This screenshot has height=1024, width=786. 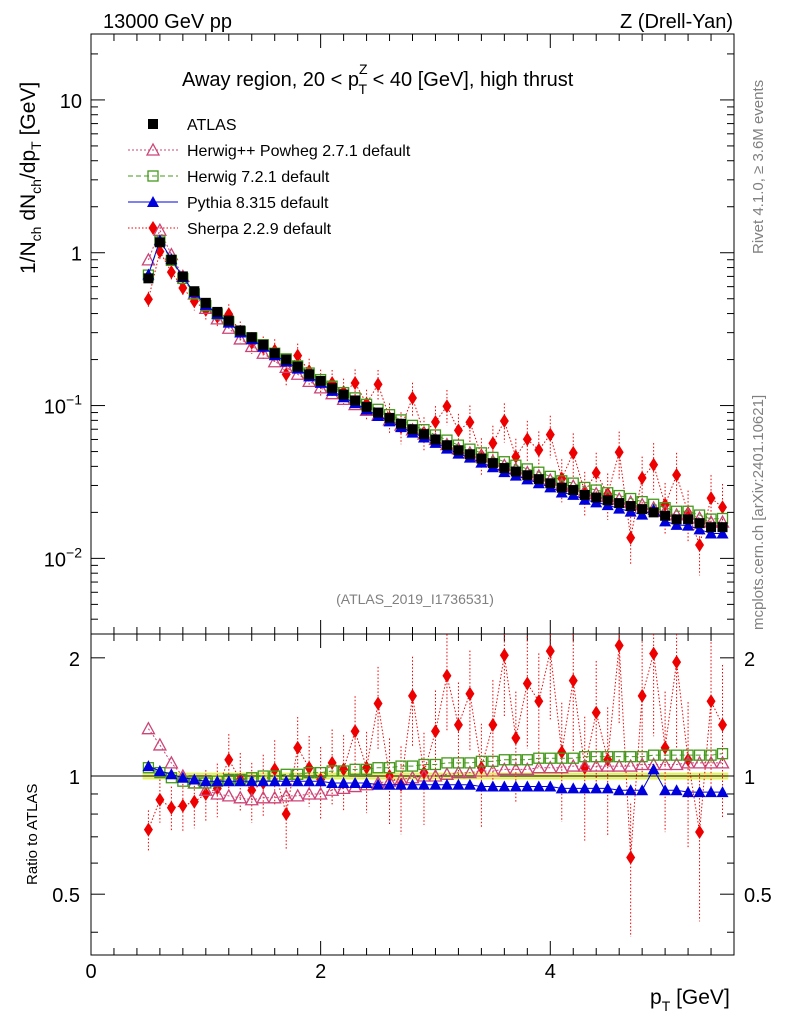 What do you see at coordinates (63, 557) in the screenshot?
I see `main-y-tick-label: 10−2` at bounding box center [63, 557].